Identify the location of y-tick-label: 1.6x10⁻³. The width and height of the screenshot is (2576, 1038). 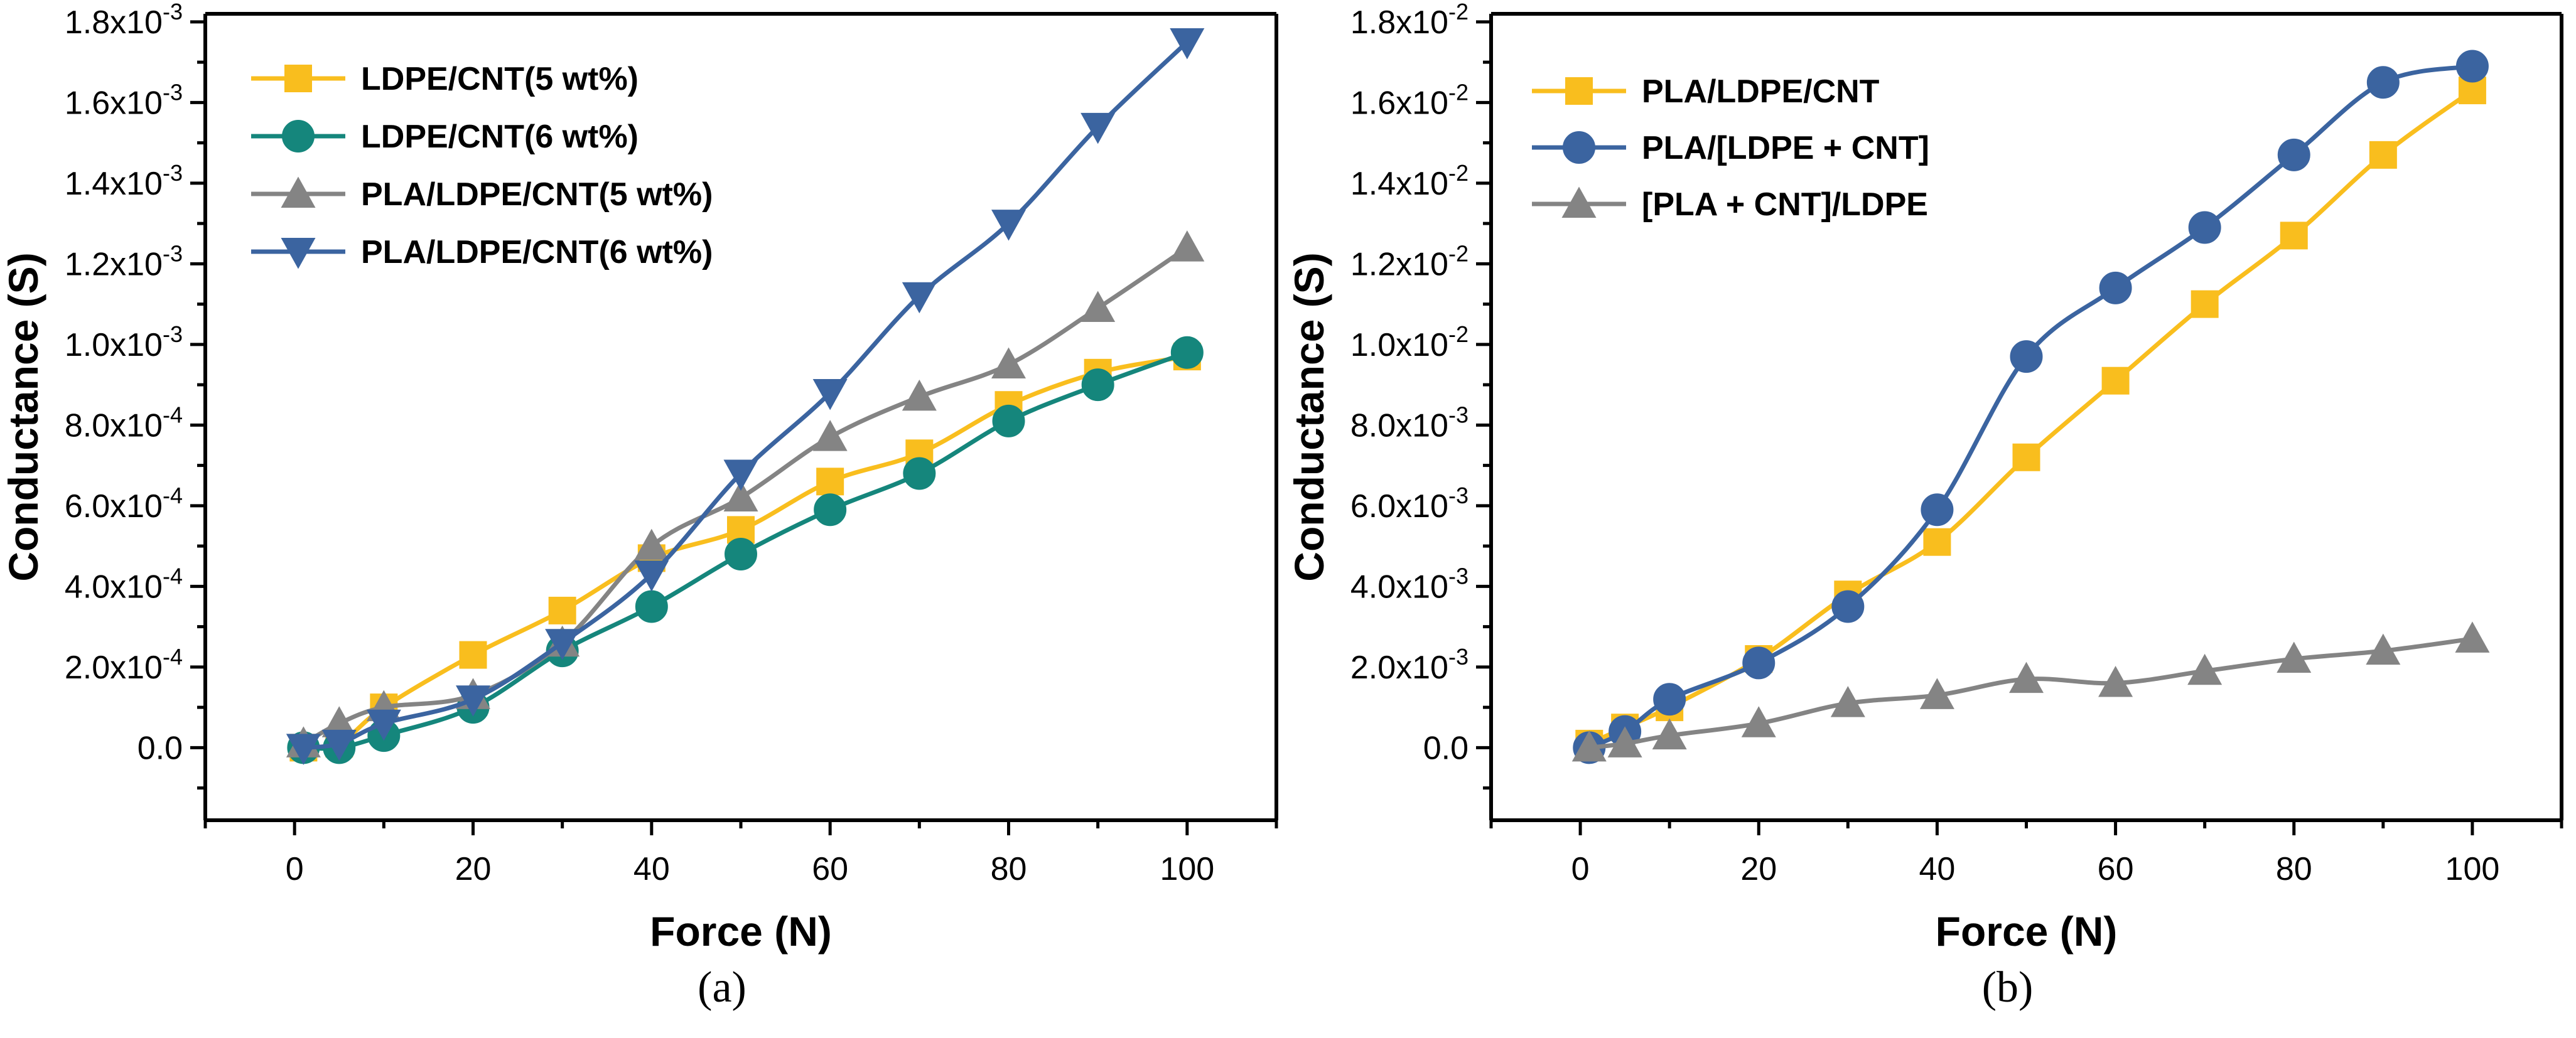
(124, 100).